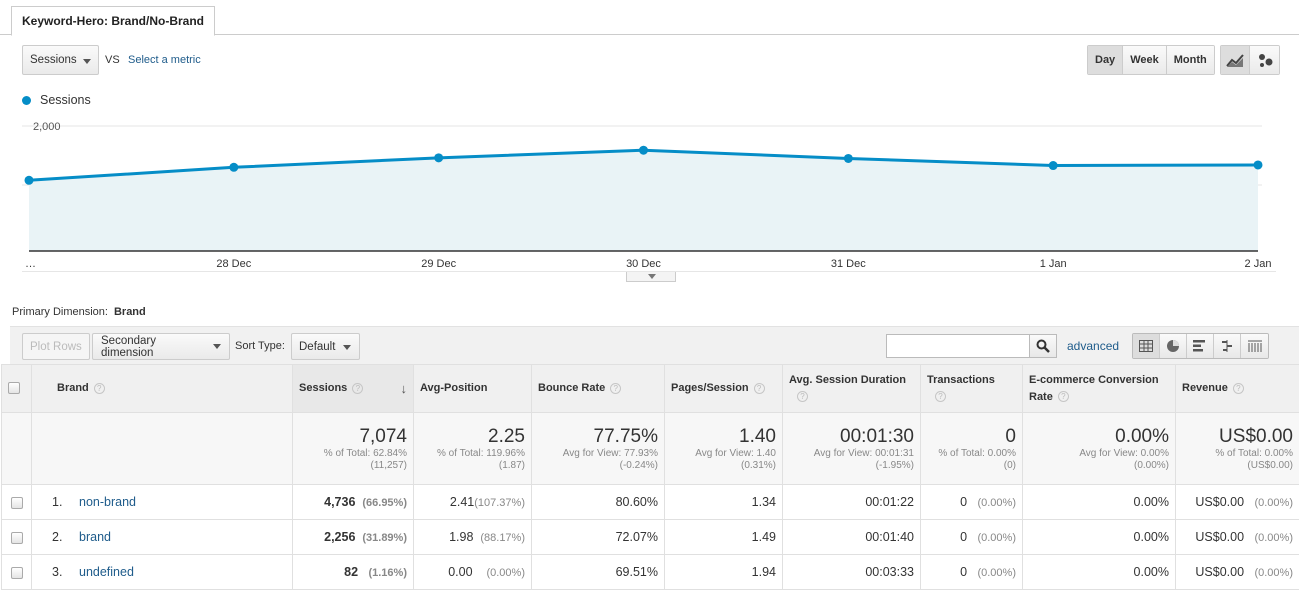  I want to click on period-day-button: Day, so click(1106, 60).